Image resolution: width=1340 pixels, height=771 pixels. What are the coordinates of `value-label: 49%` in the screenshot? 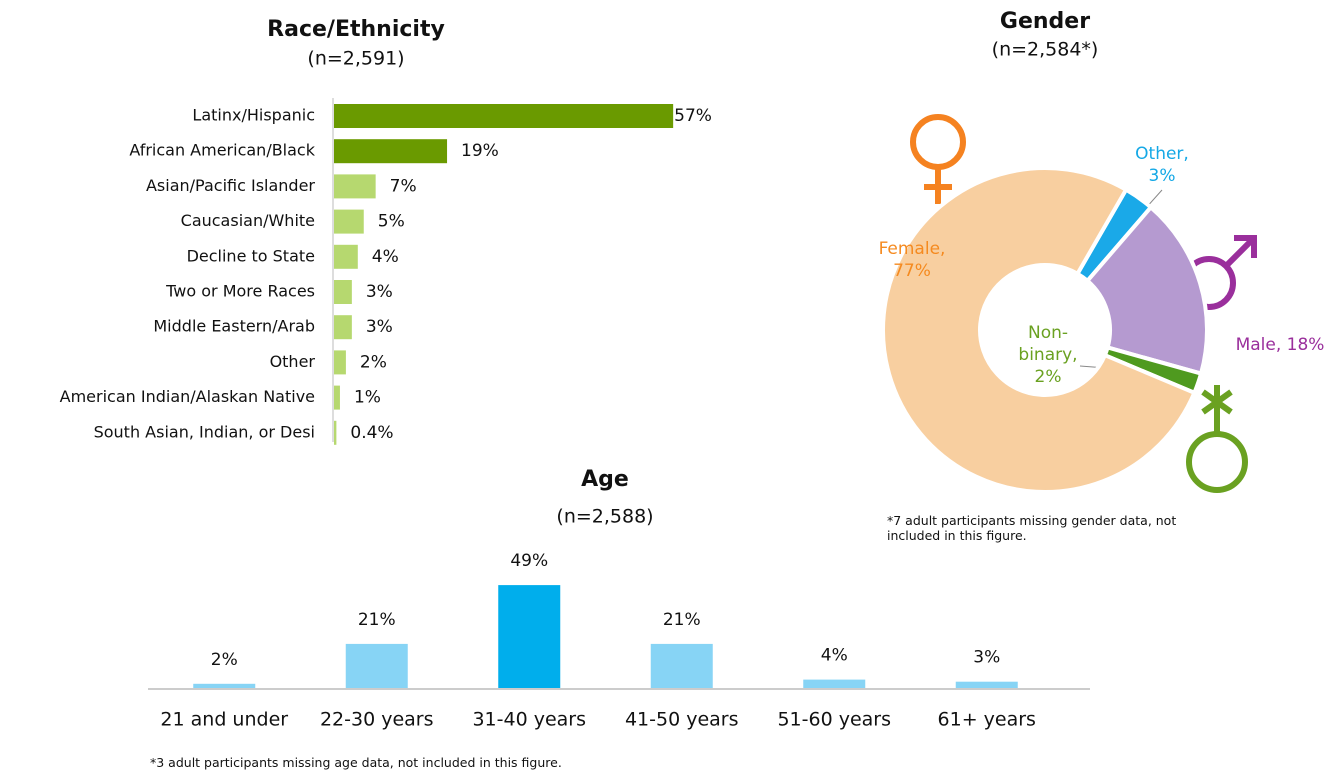 It's located at (529, 561).